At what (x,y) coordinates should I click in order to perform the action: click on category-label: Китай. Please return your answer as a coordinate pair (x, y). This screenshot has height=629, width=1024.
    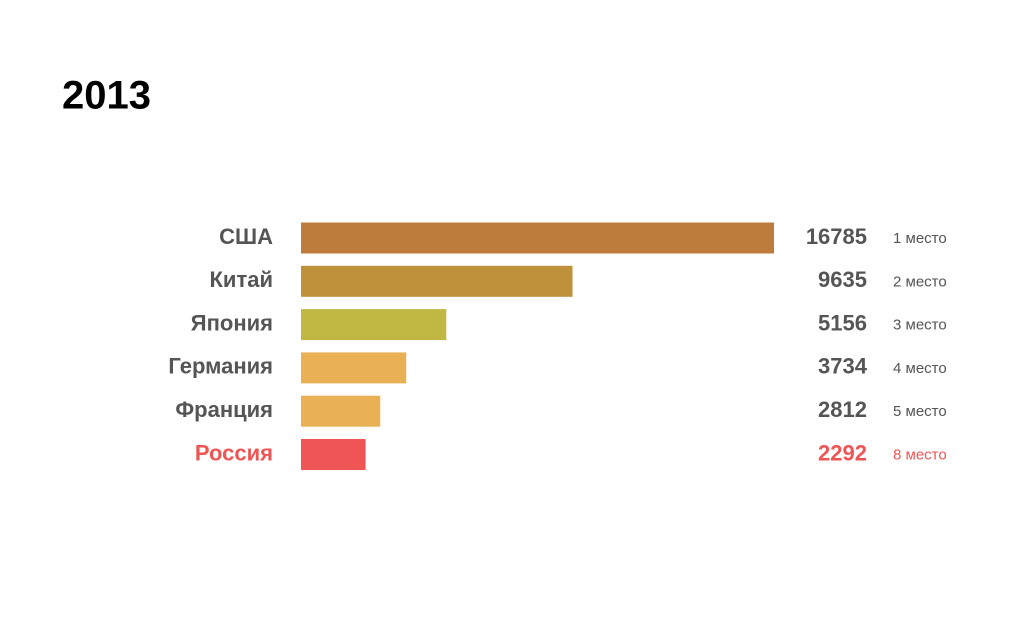
    Looking at the image, I should click on (242, 279).